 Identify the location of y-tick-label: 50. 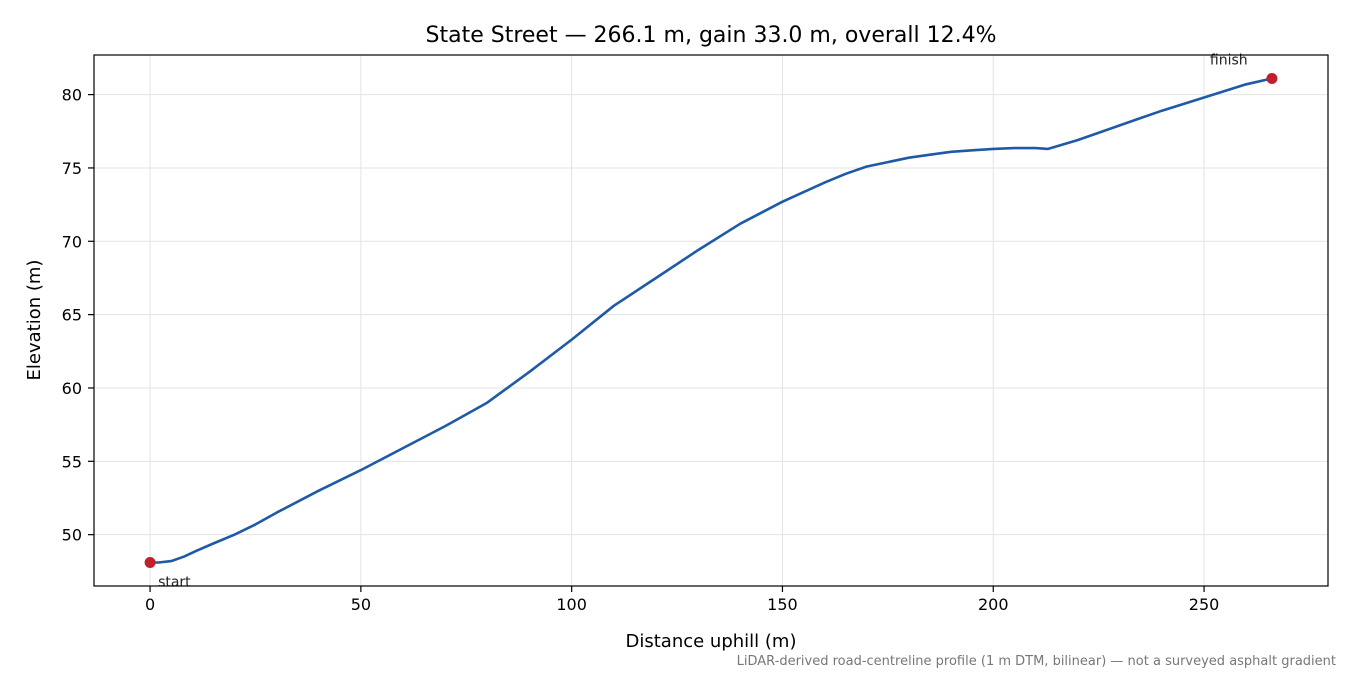
(72, 535).